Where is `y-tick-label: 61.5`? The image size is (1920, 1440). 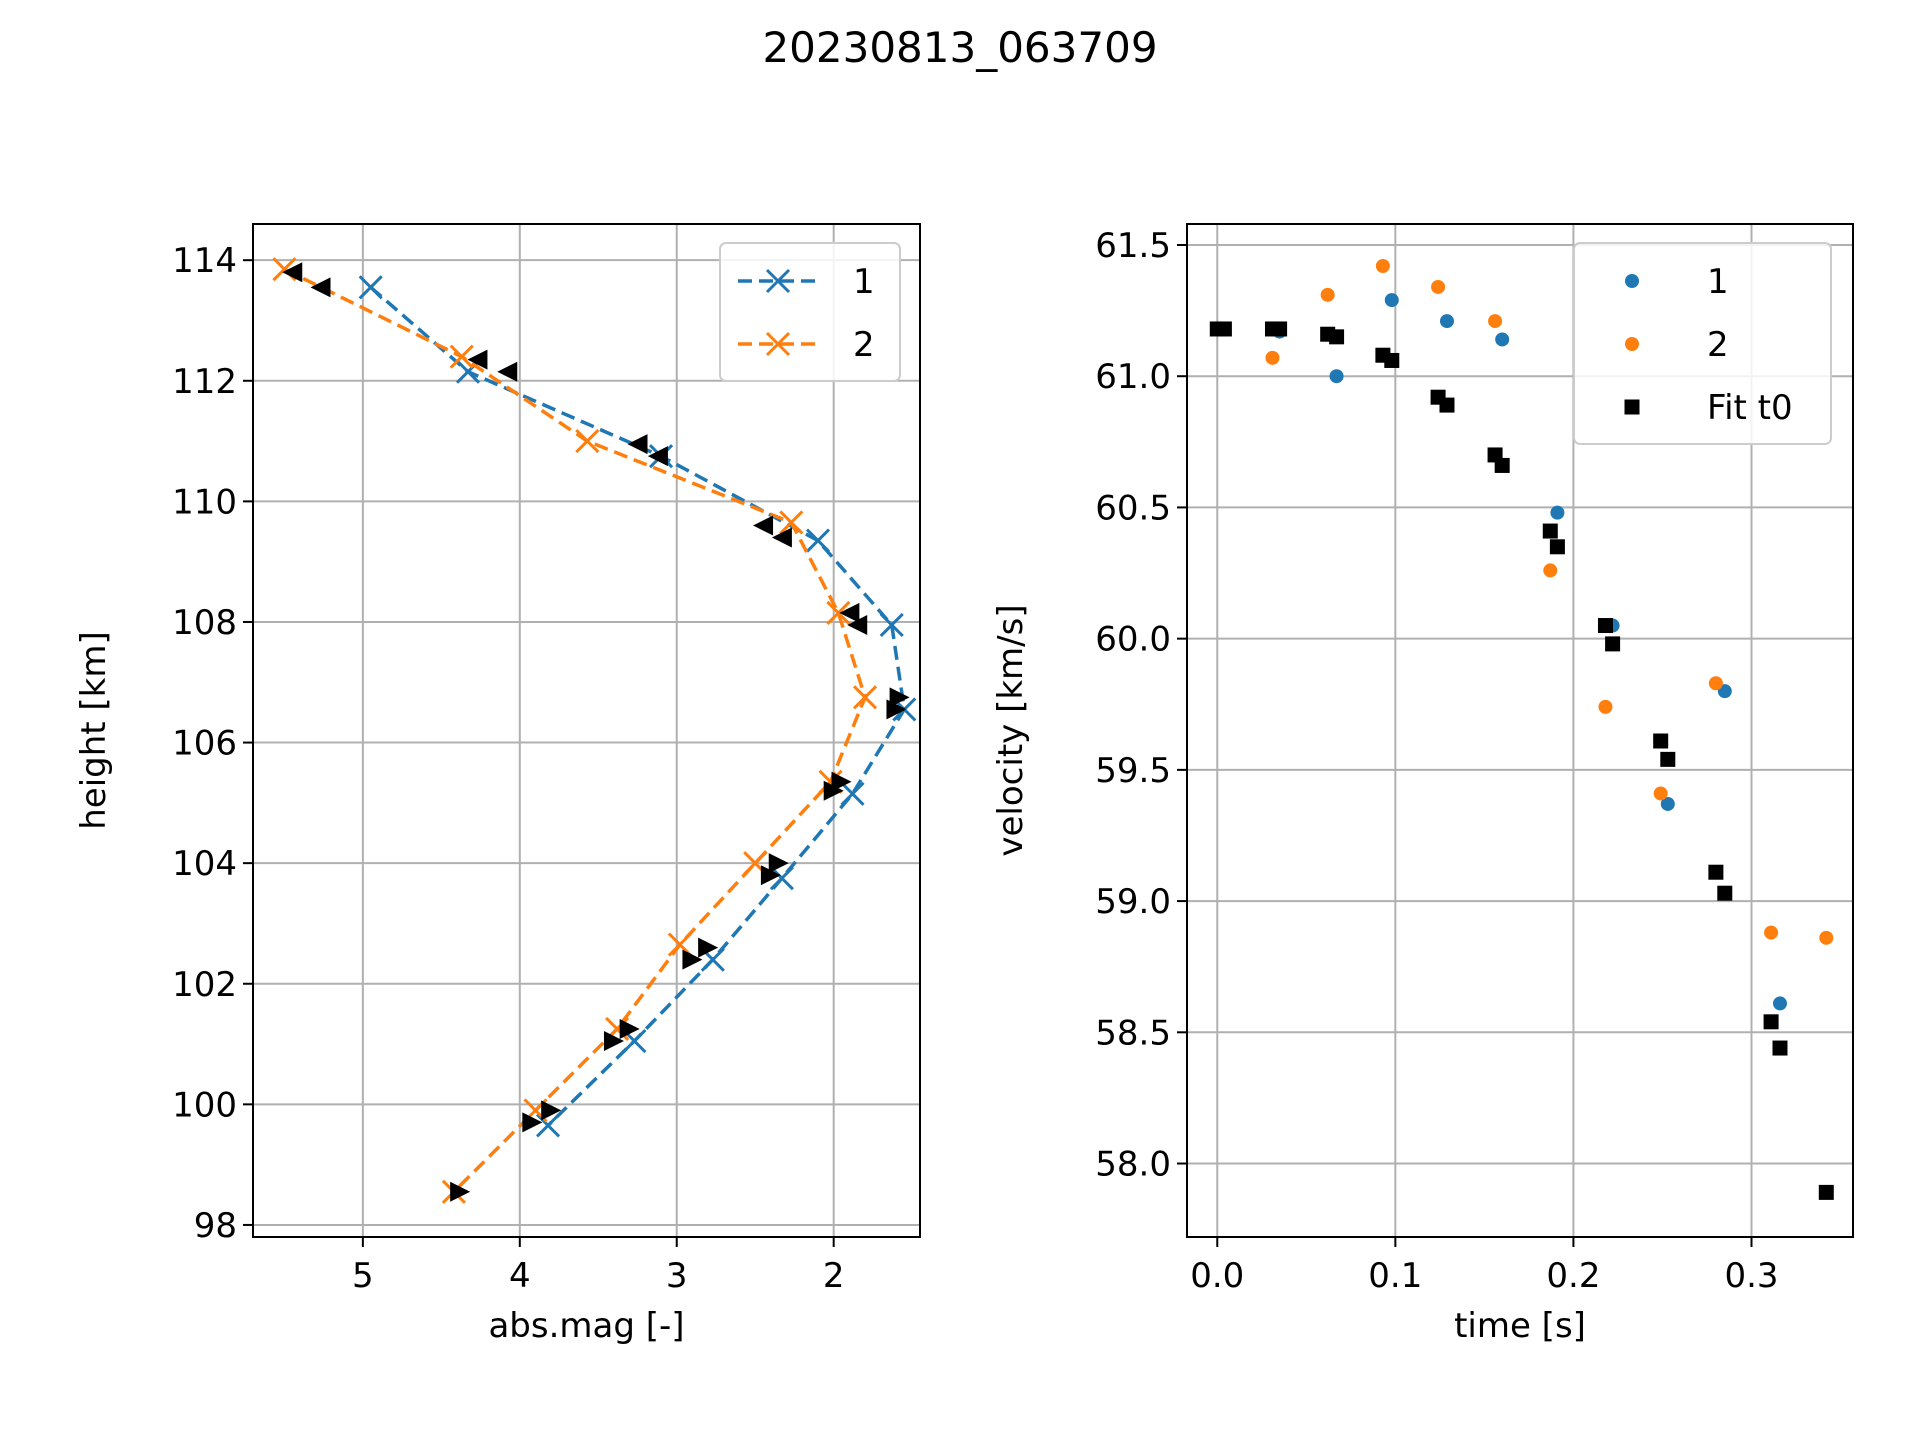 y-tick-label: 61.5 is located at coordinates (1133, 246).